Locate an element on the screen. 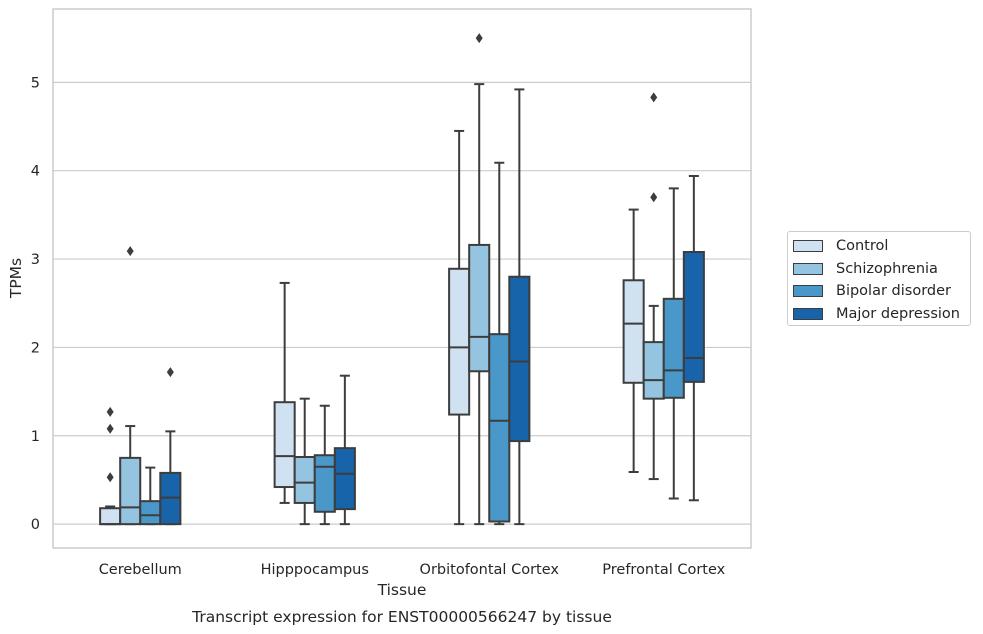  legend-item: Schizophrenia is located at coordinates (881, 269).